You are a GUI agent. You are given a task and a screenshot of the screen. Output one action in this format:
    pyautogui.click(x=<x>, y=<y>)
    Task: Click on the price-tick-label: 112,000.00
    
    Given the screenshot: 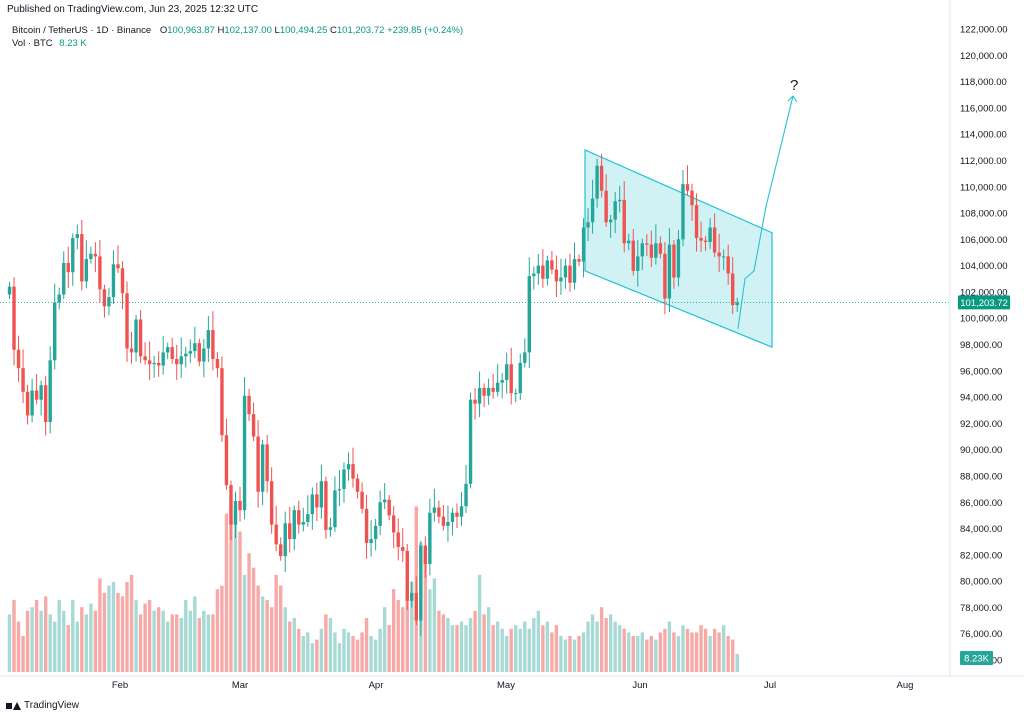 What is the action you would take?
    pyautogui.click(x=983, y=161)
    